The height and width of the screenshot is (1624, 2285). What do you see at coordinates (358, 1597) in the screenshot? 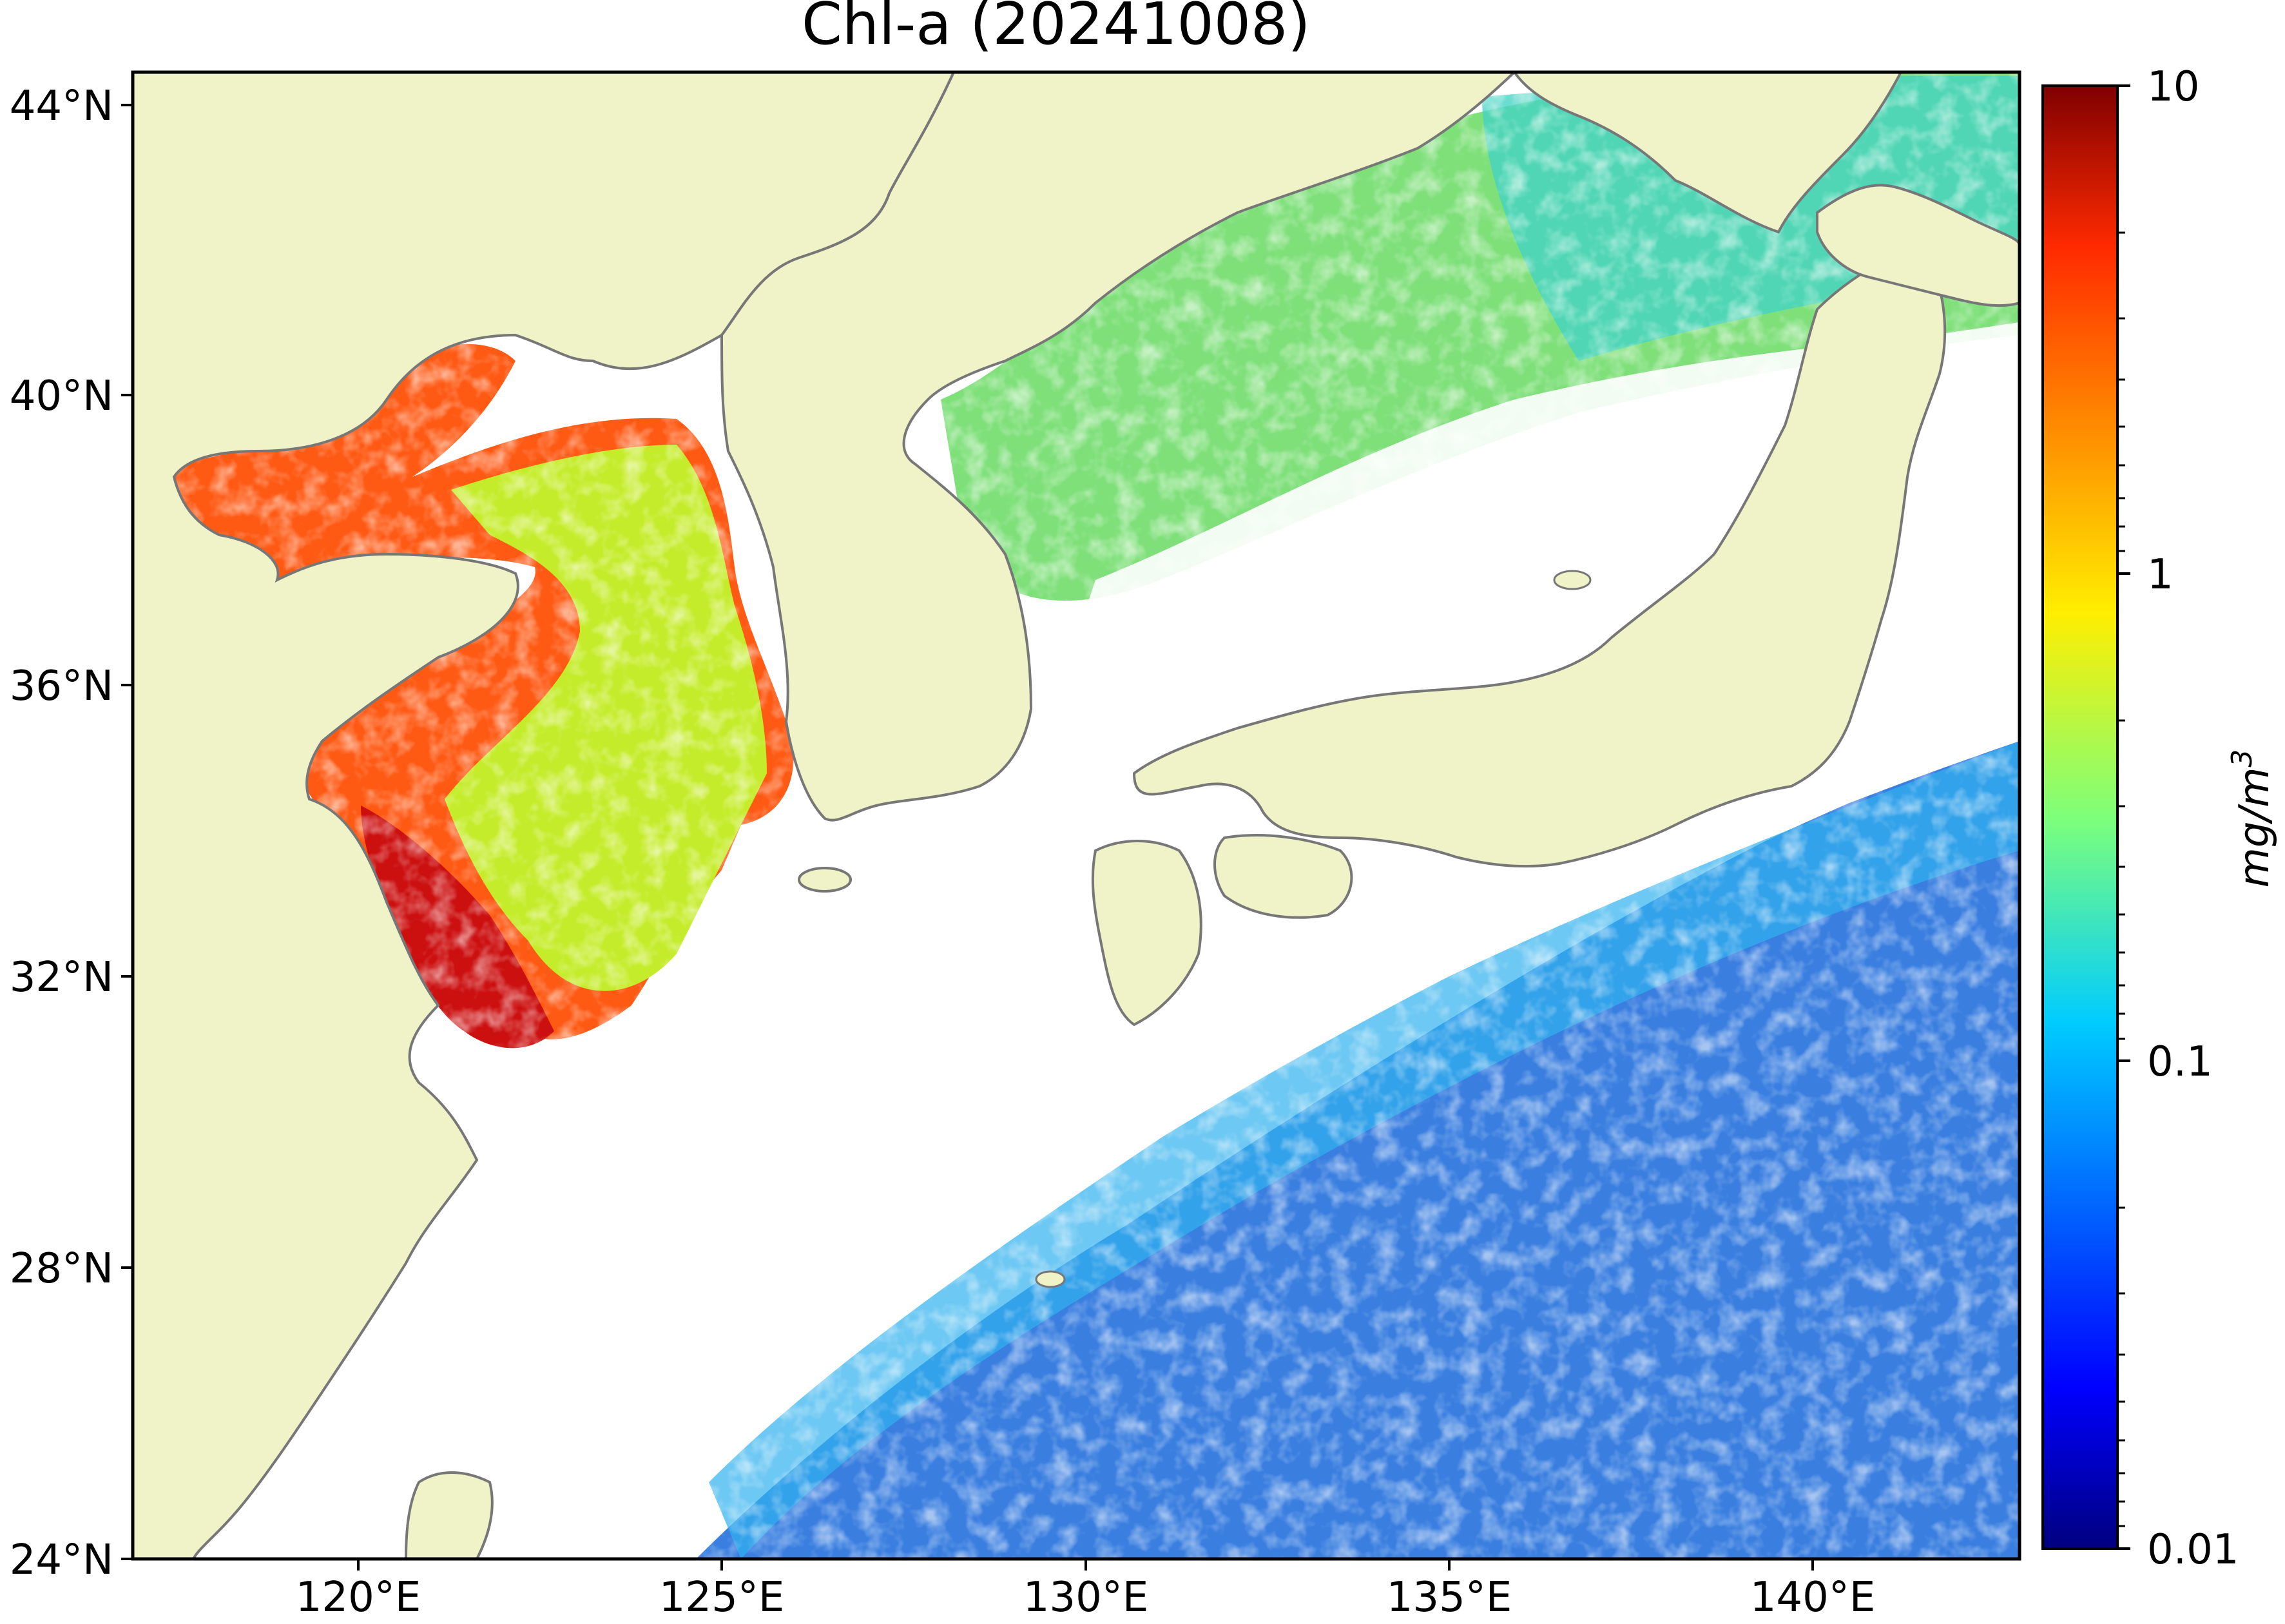
I see `x-tick-label: 120°E` at bounding box center [358, 1597].